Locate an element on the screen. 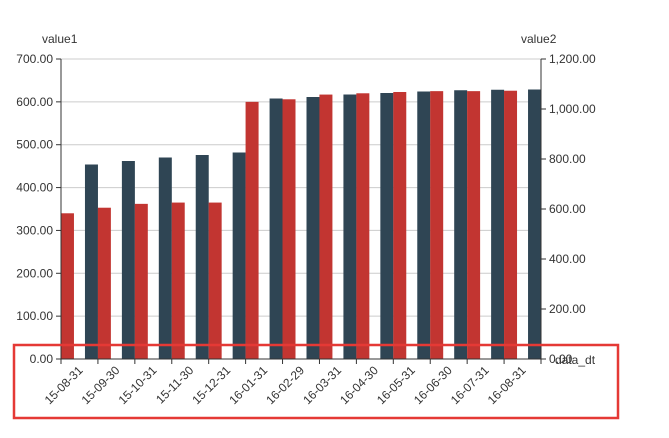 The width and height of the screenshot is (669, 438). y-right-tick-label: 200.00 is located at coordinates (567, 309).